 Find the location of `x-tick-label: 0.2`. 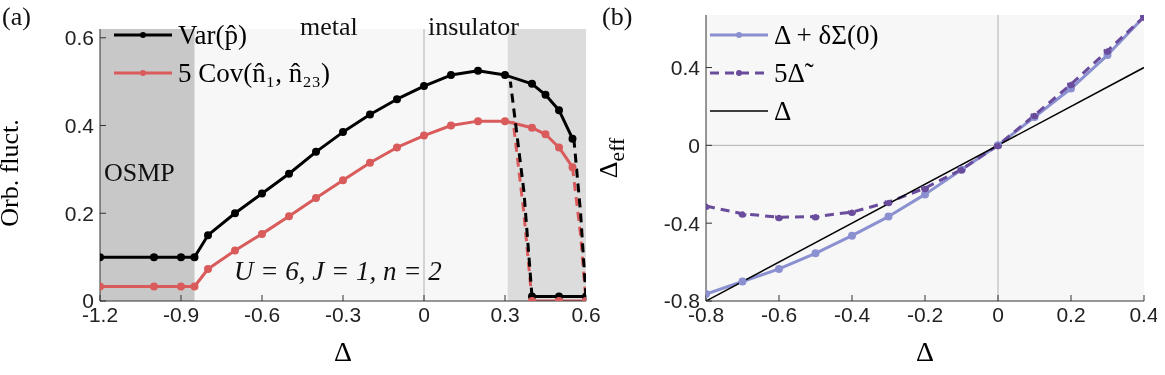

x-tick-label: 0.2 is located at coordinates (1071, 314).